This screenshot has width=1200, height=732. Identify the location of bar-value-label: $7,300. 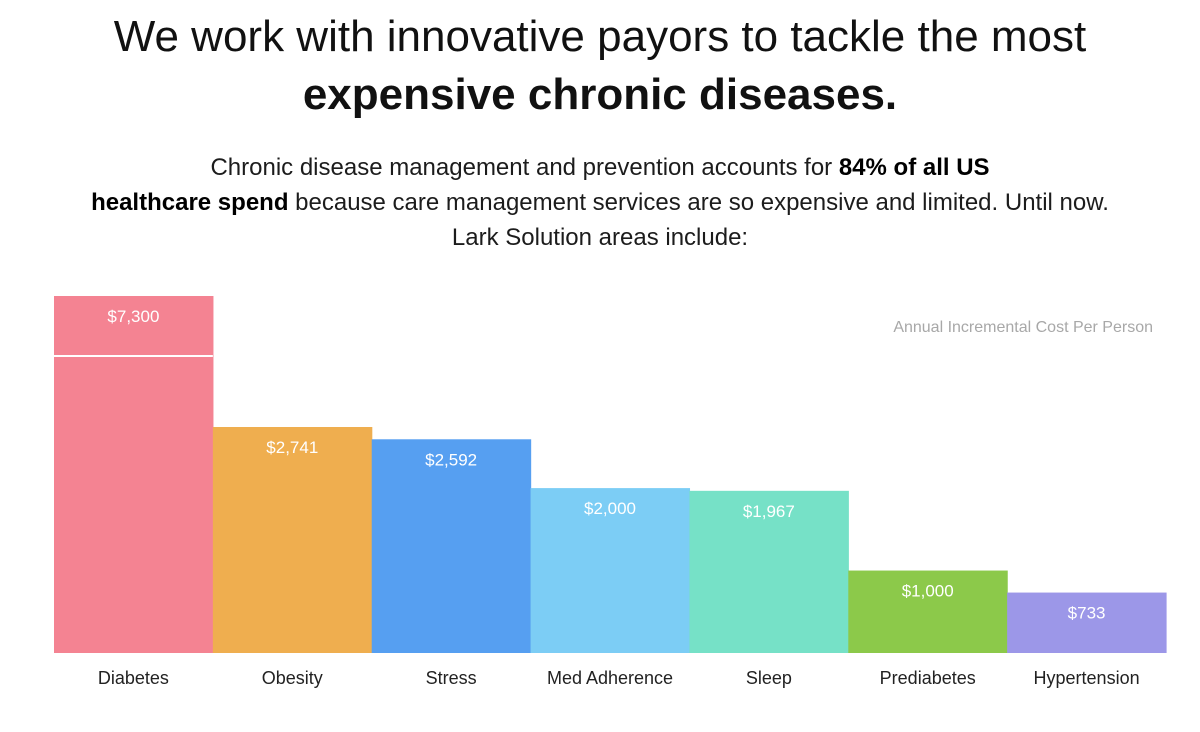
(133, 316).